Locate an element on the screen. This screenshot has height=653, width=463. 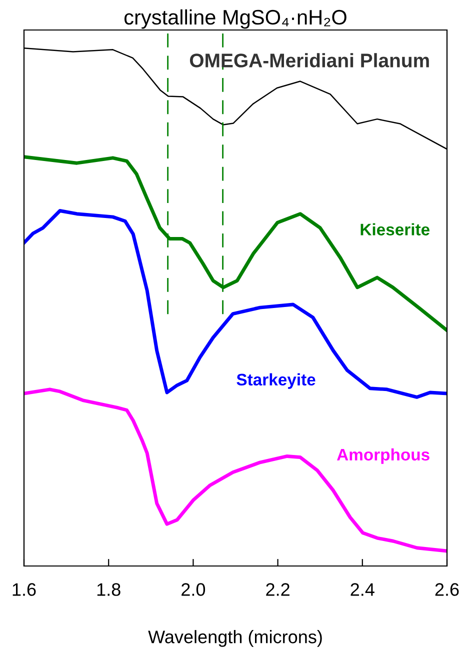
x-tick-label: 2.0 is located at coordinates (194, 589).